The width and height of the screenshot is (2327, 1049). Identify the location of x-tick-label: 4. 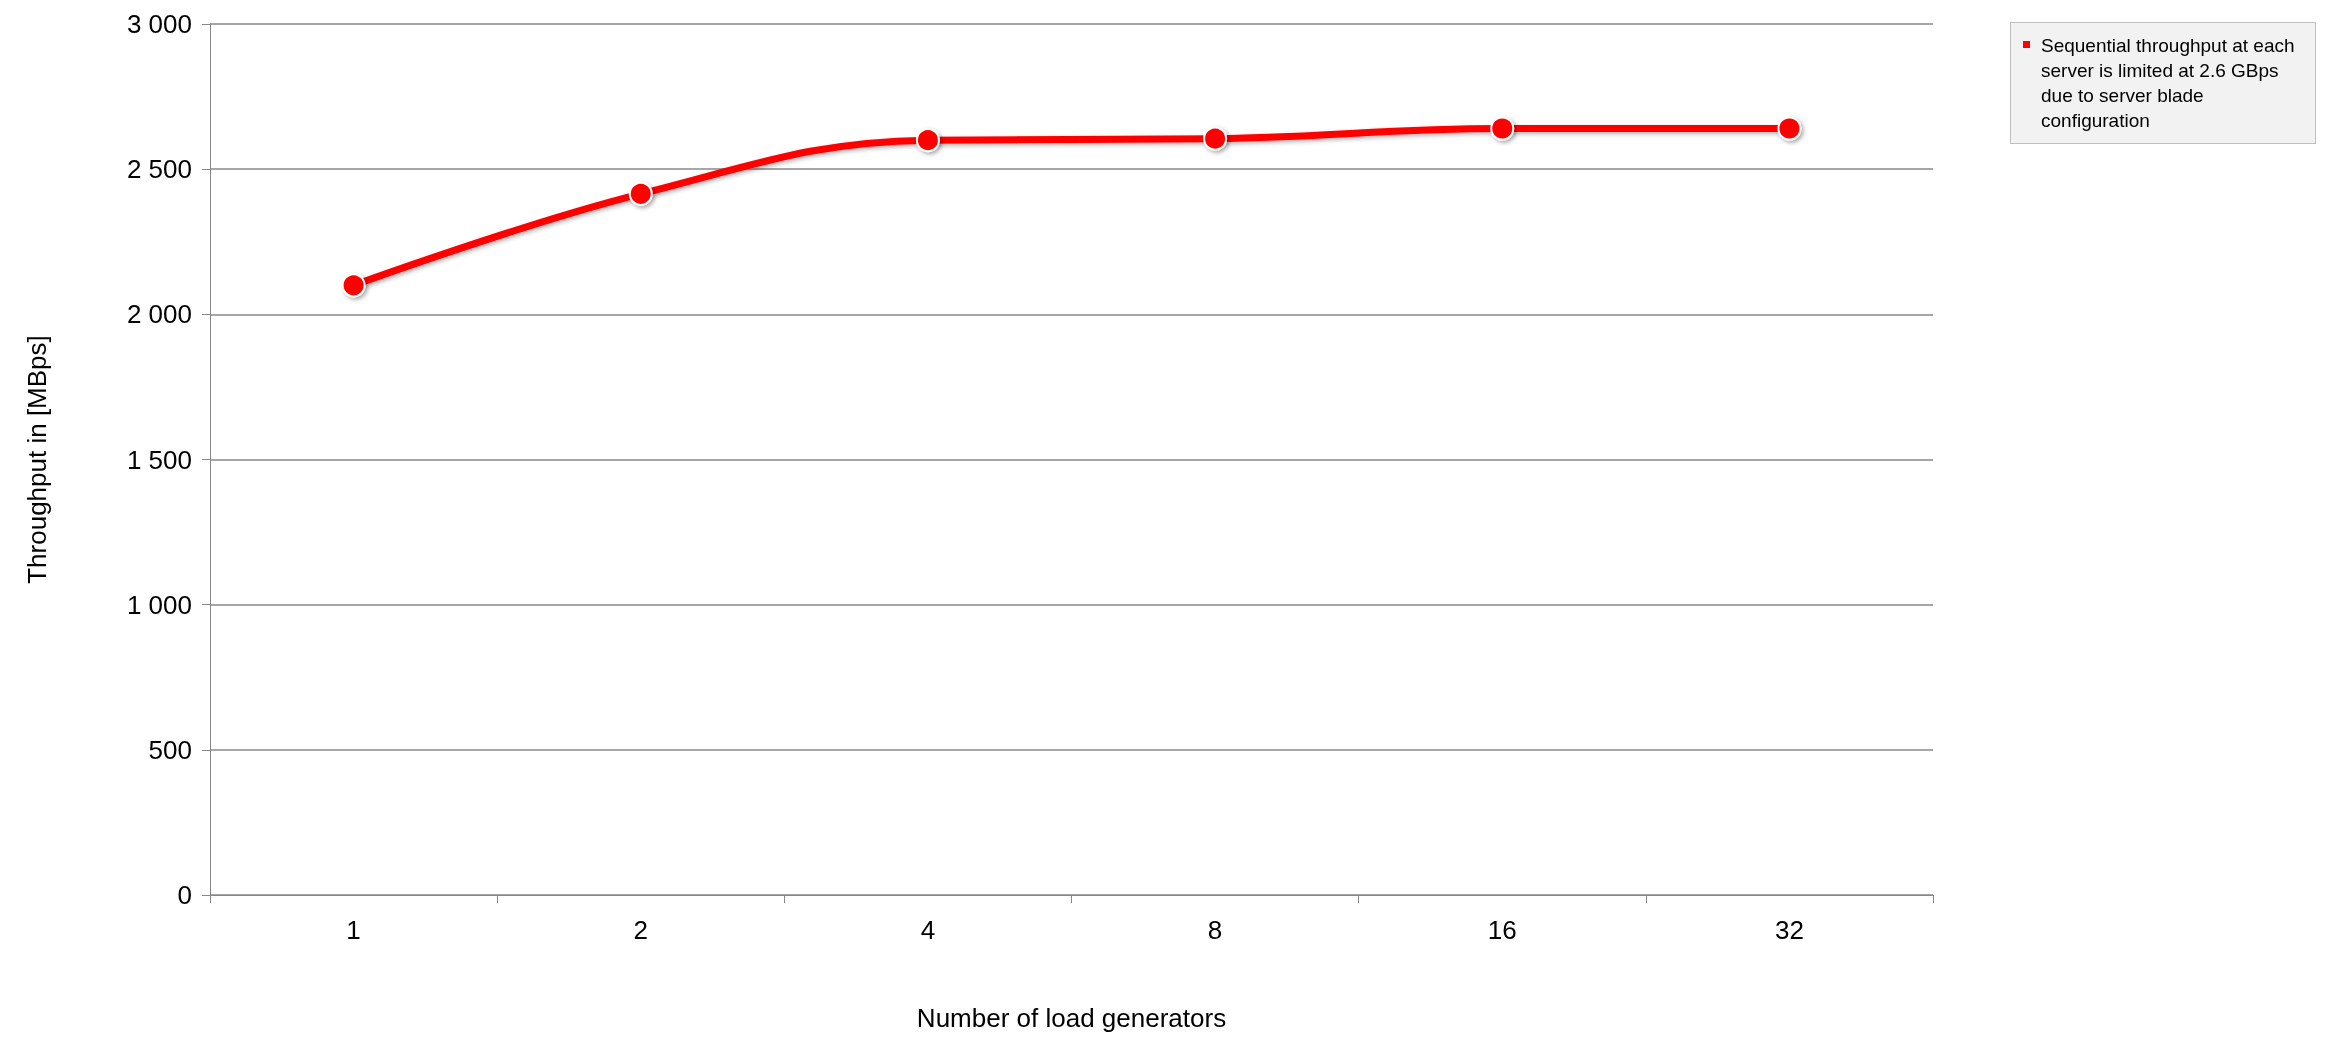
(928, 930).